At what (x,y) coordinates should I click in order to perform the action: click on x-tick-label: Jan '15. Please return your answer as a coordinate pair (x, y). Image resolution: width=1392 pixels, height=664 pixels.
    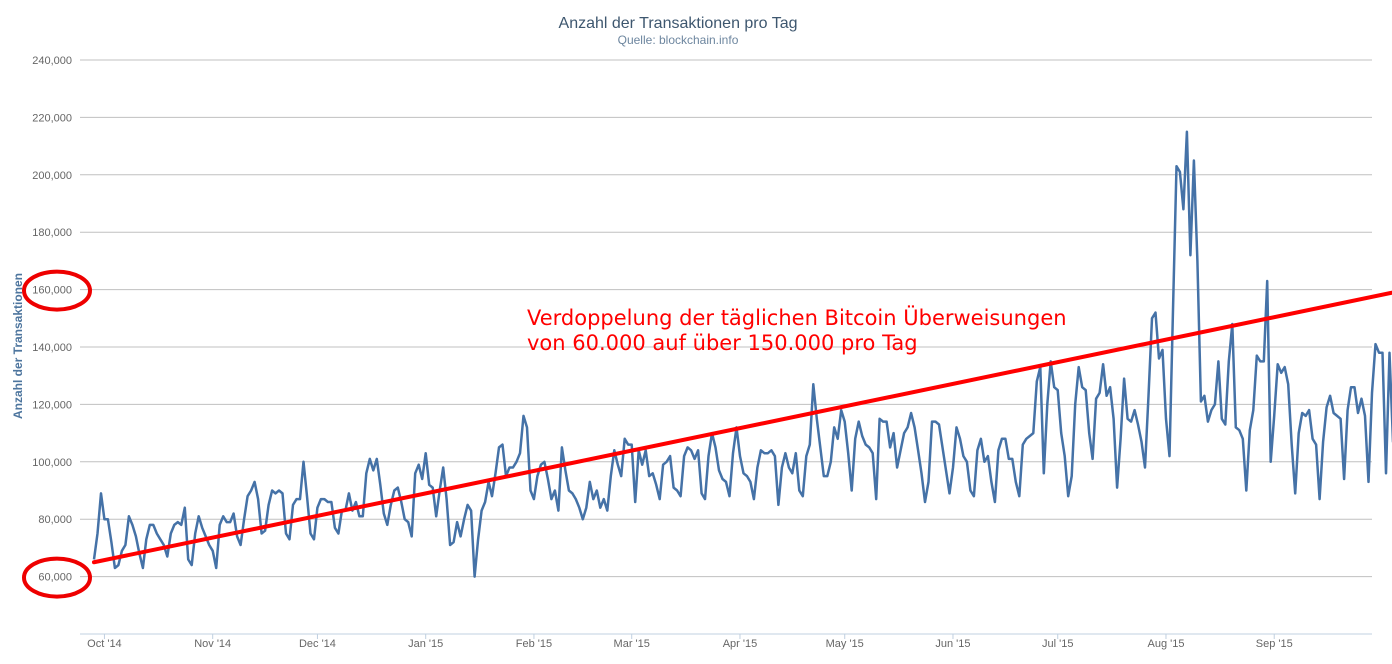
    Looking at the image, I should click on (425, 644).